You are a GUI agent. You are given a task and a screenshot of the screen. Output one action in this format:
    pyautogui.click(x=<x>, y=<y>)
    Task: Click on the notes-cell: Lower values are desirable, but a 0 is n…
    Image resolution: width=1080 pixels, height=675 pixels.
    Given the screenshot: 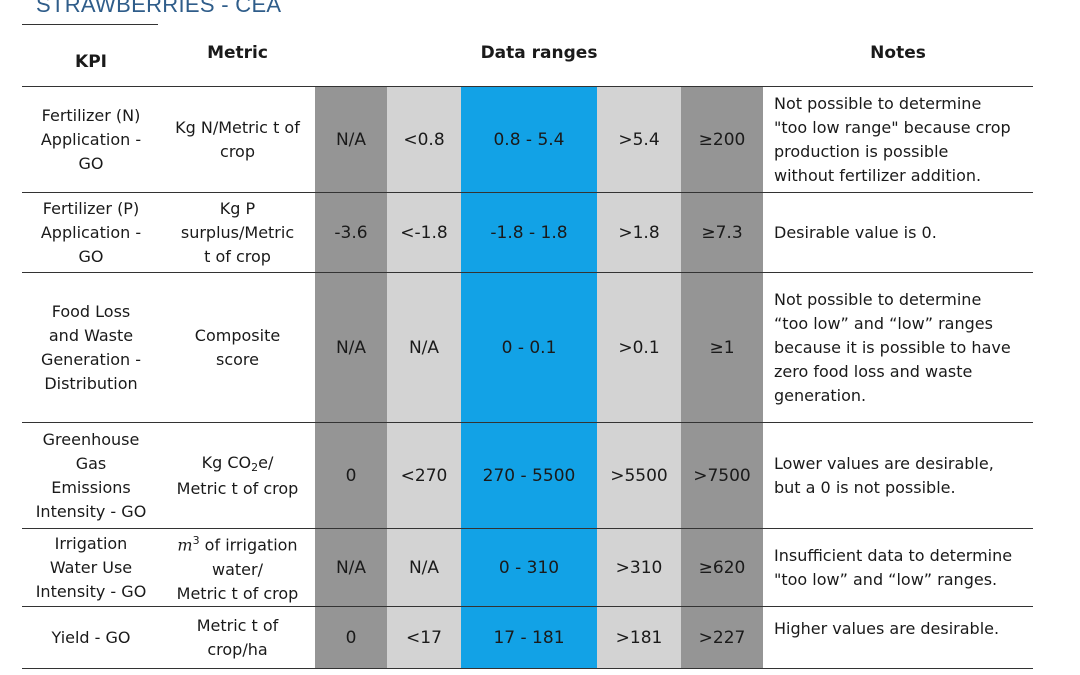 What is the action you would take?
    pyautogui.click(x=898, y=475)
    